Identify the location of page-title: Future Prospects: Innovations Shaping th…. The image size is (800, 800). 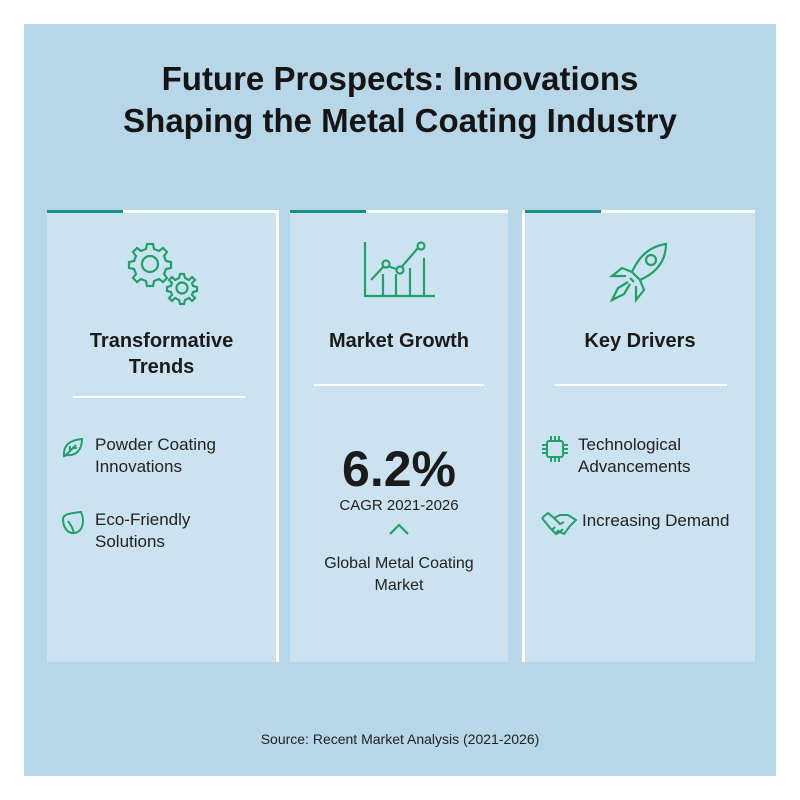
(400, 100).